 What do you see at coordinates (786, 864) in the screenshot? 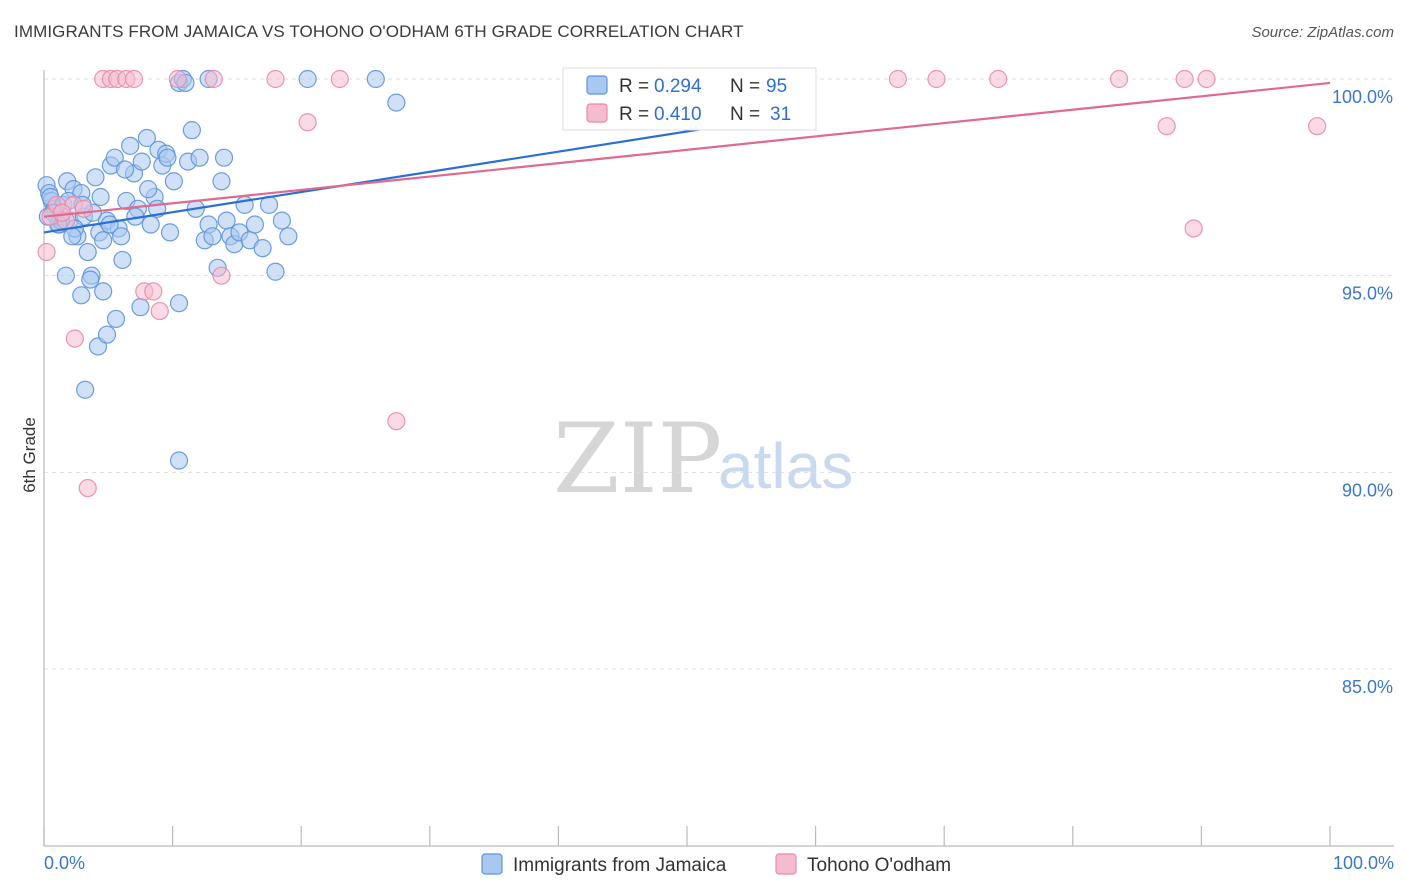
I see `legend-swatch-tohono` at bounding box center [786, 864].